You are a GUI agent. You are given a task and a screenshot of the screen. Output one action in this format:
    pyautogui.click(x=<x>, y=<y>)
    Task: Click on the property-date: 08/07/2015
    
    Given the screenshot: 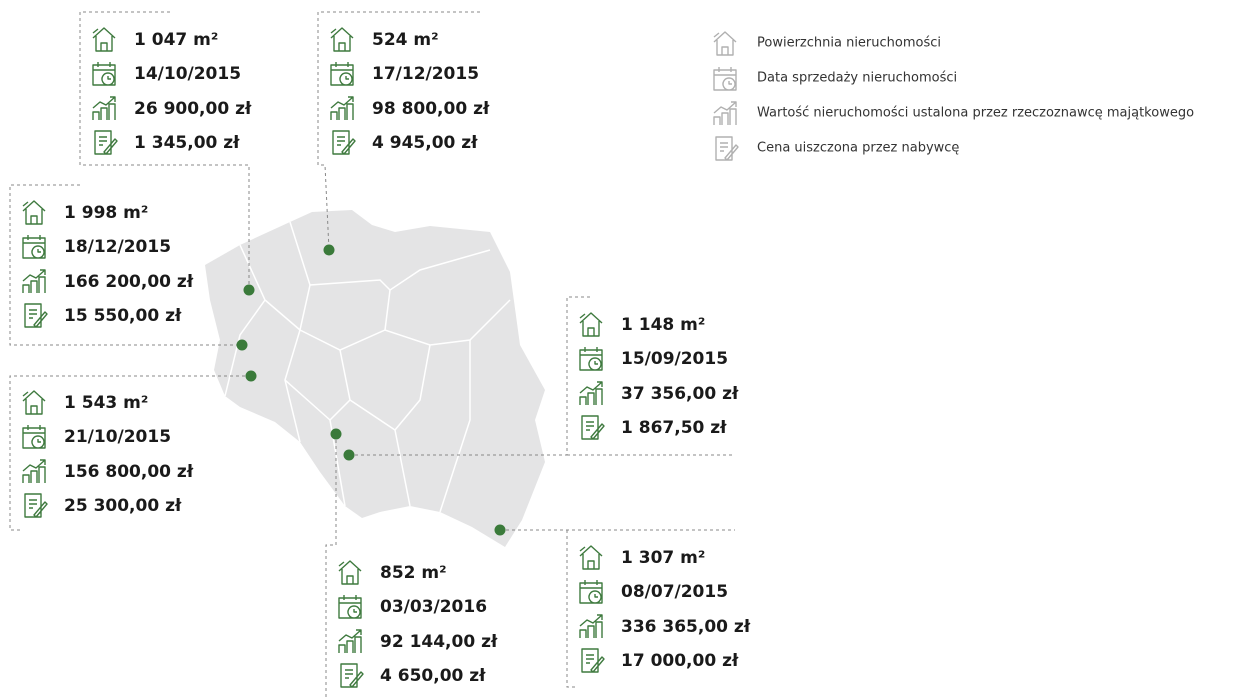 What is the action you would take?
    pyautogui.click(x=674, y=592)
    